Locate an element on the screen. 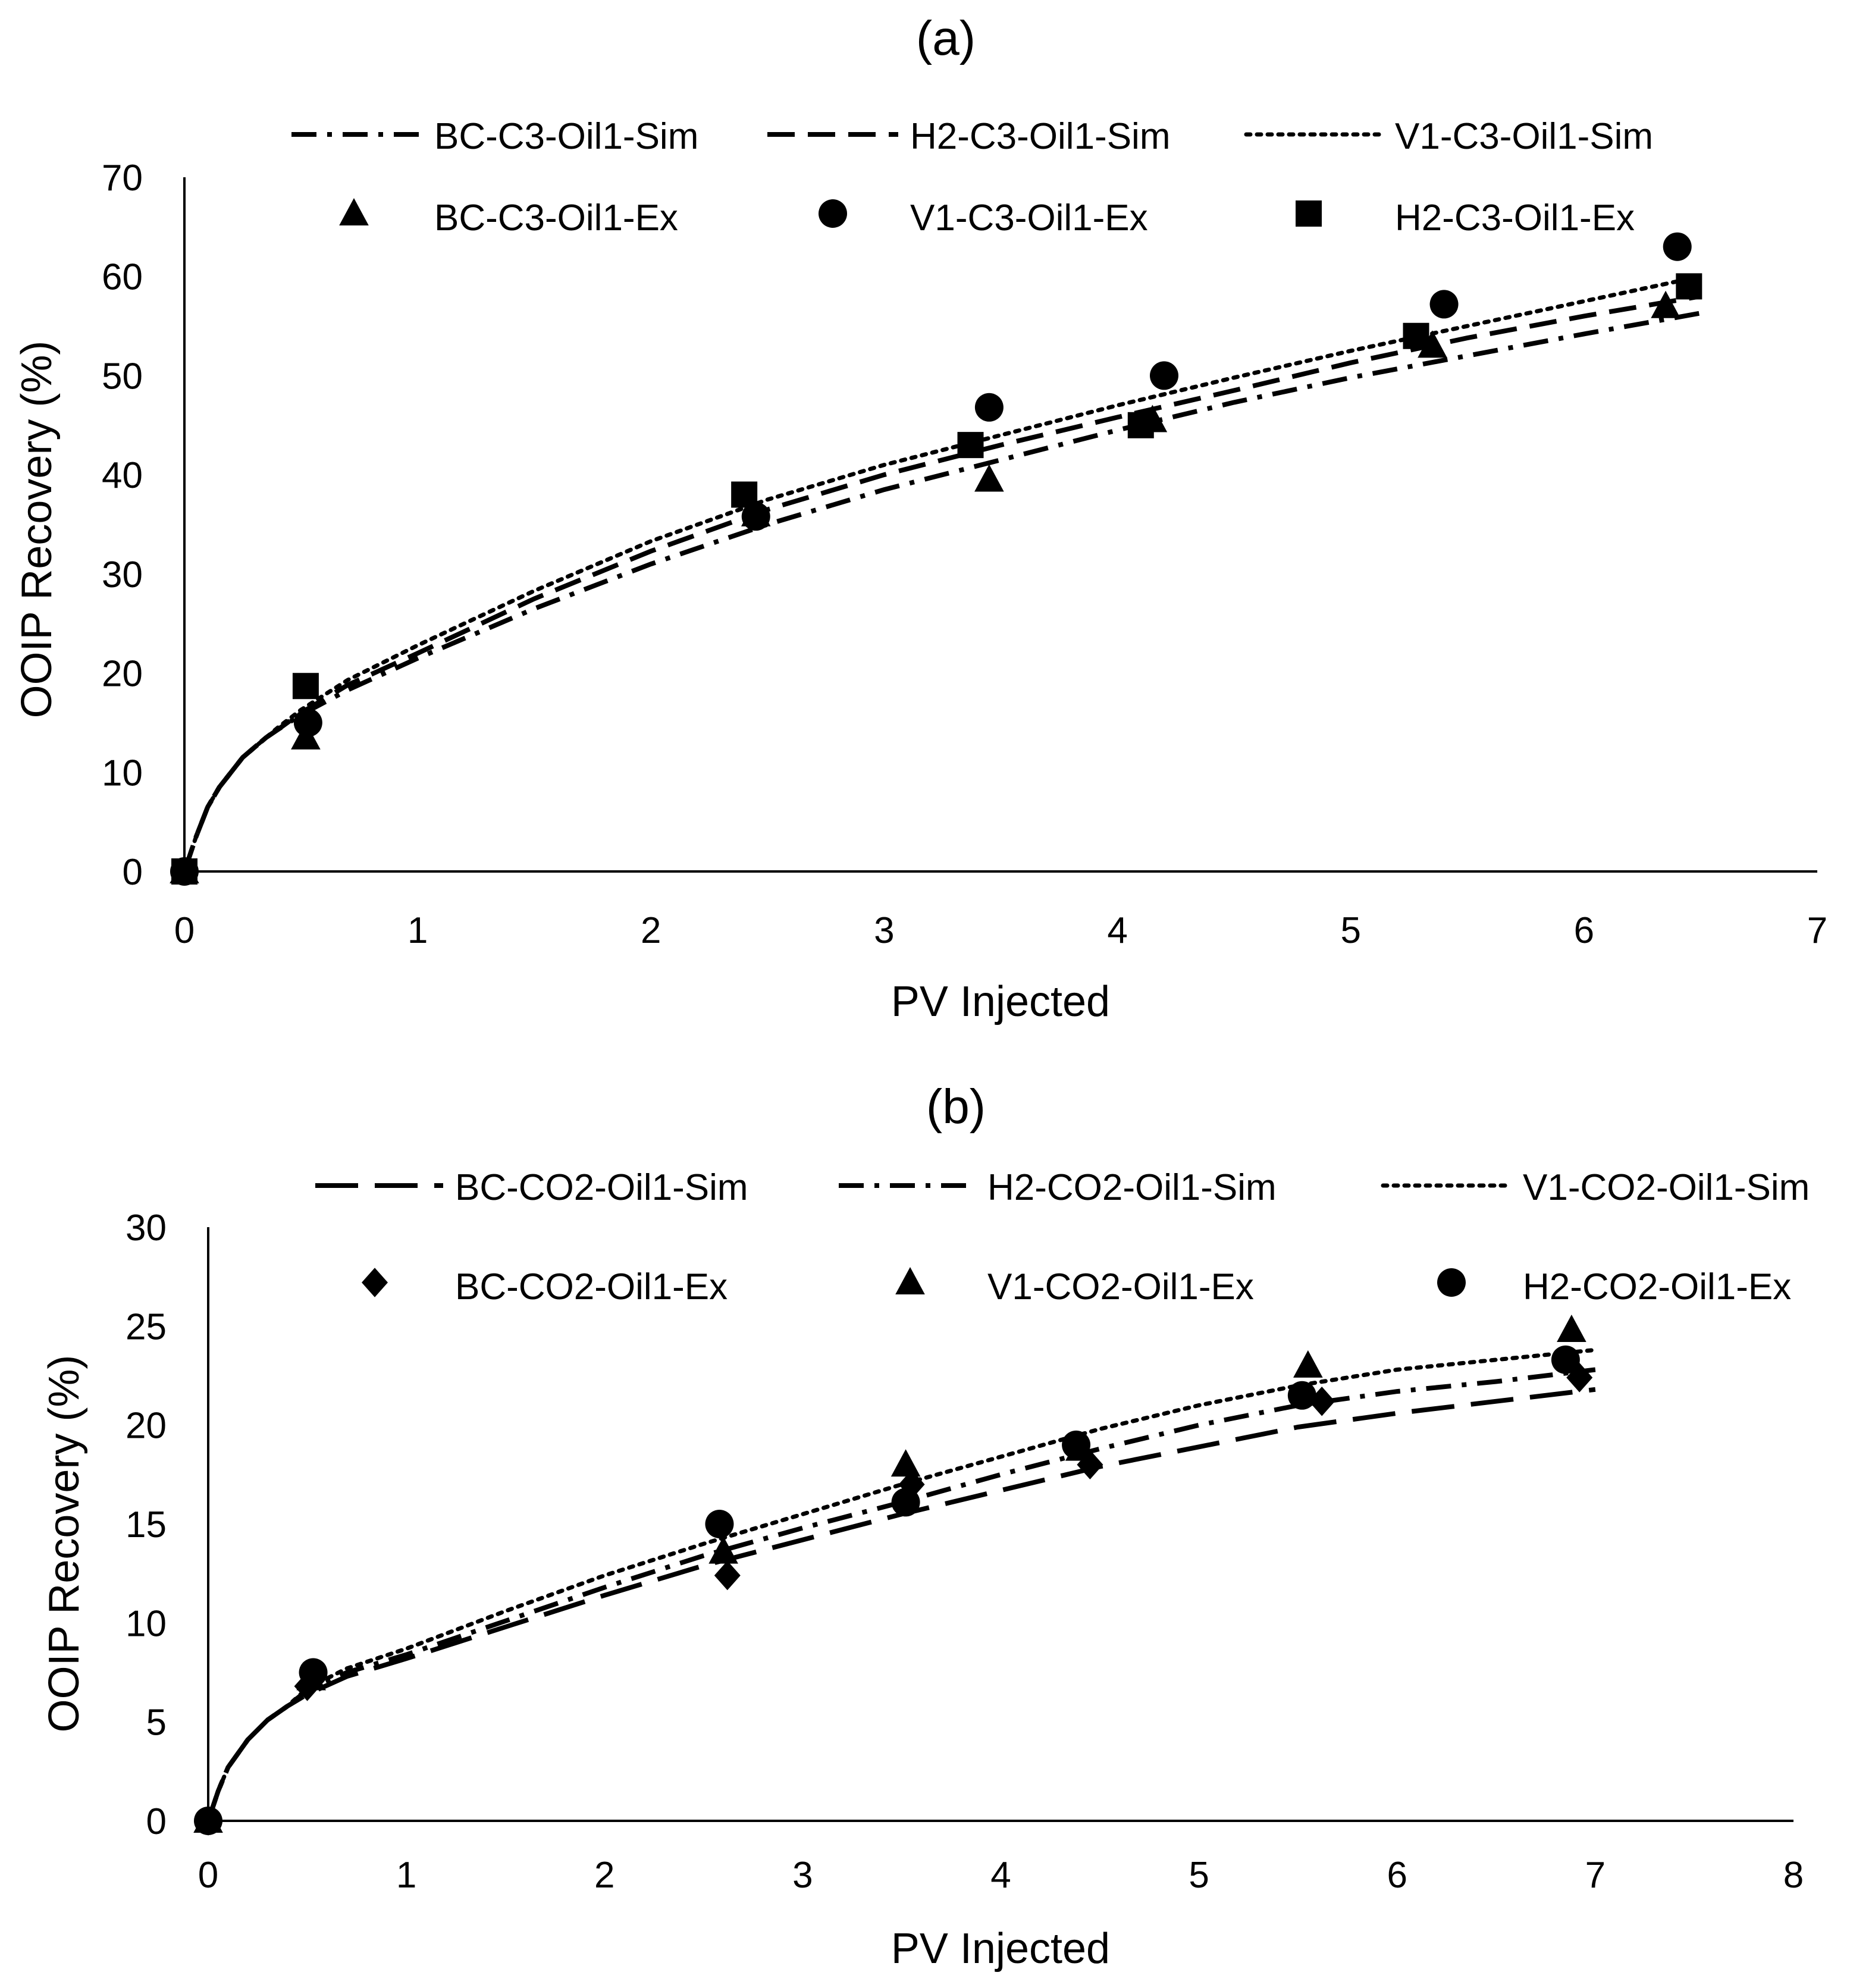  panel-b-x-tick-label: 5 is located at coordinates (1199, 1876).